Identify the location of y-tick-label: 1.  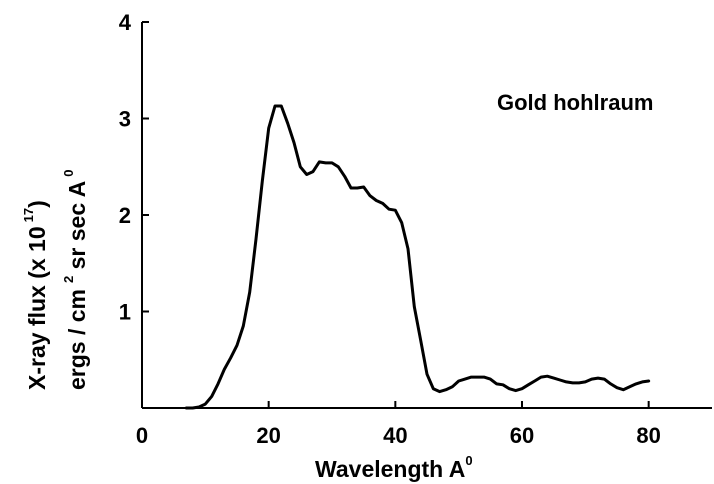
(125, 312).